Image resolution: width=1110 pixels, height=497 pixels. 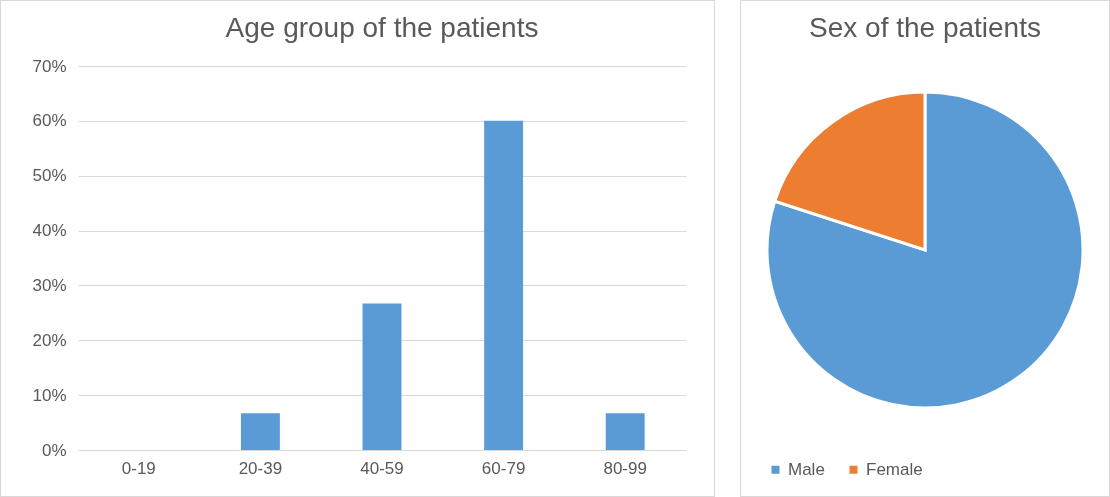 I want to click on y-tick-label: 70%, so click(x=49, y=66).